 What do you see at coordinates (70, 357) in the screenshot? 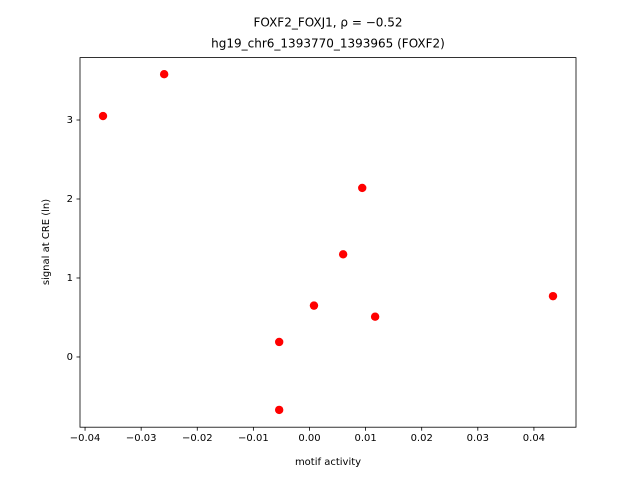
I see `y-tick-label: 0` at bounding box center [70, 357].